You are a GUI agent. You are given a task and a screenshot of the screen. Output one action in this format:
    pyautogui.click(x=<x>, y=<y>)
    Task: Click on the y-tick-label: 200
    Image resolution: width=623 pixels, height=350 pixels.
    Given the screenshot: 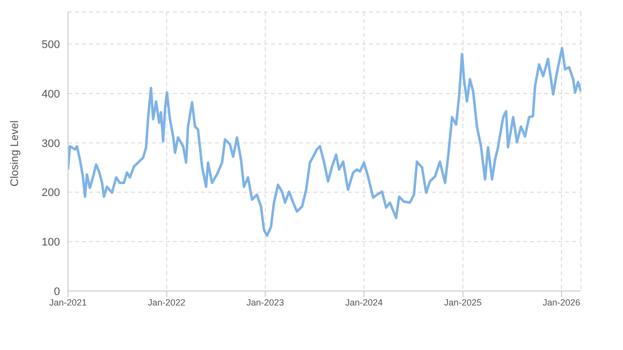 What is the action you would take?
    pyautogui.click(x=51, y=193)
    